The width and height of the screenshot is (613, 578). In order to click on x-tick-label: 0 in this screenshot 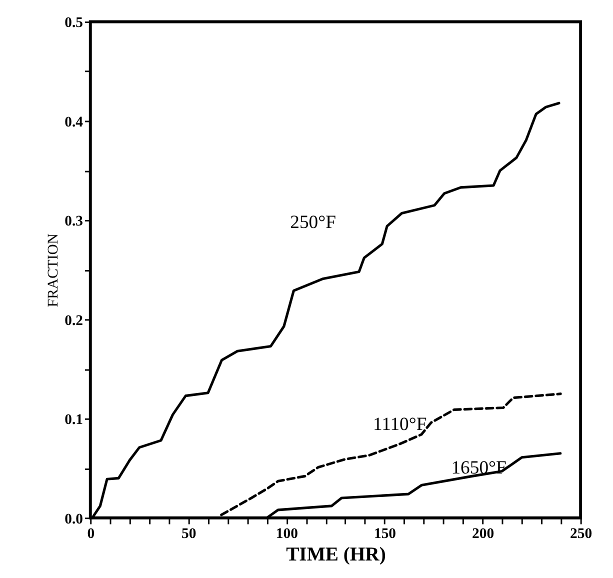, I will do `click(91, 534)`.